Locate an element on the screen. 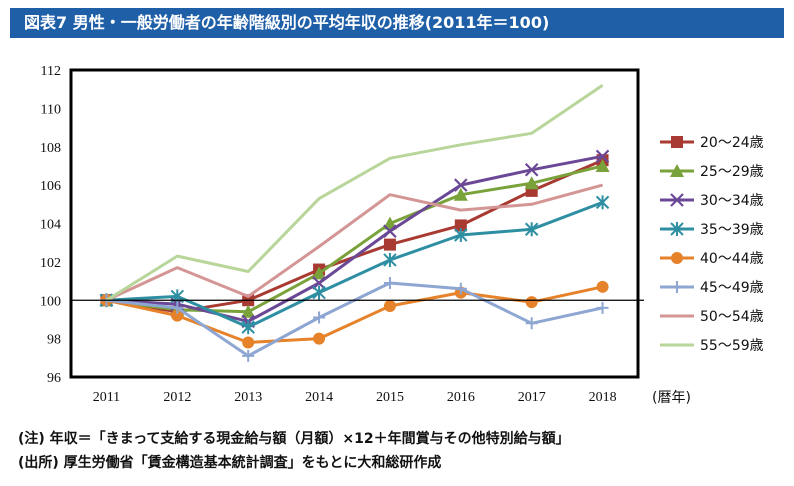 The width and height of the screenshot is (794, 486). x-tick-label: 2017 is located at coordinates (532, 397).